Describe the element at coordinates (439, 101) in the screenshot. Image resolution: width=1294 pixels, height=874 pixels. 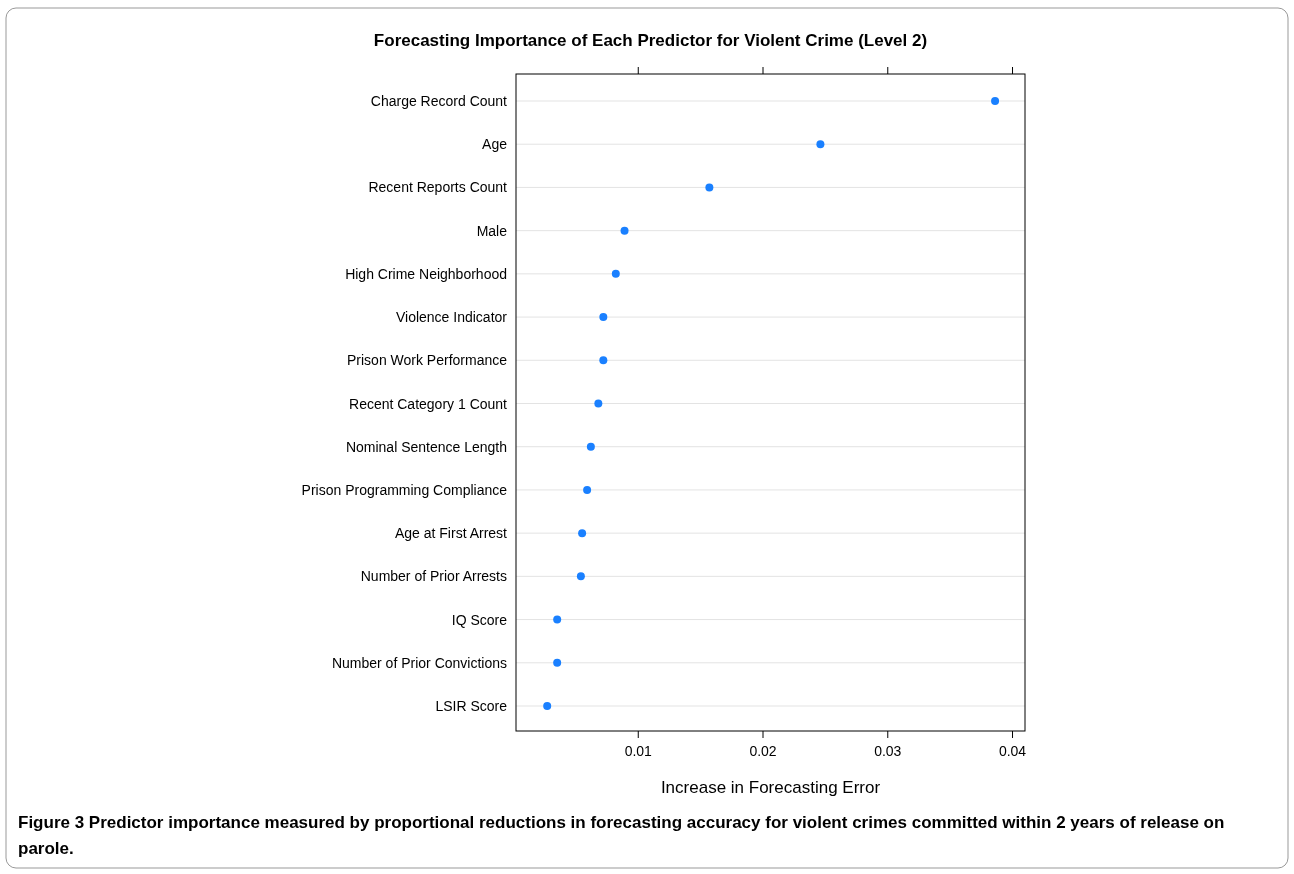
I see `y-tick-label: Charge Record Count` at that location.